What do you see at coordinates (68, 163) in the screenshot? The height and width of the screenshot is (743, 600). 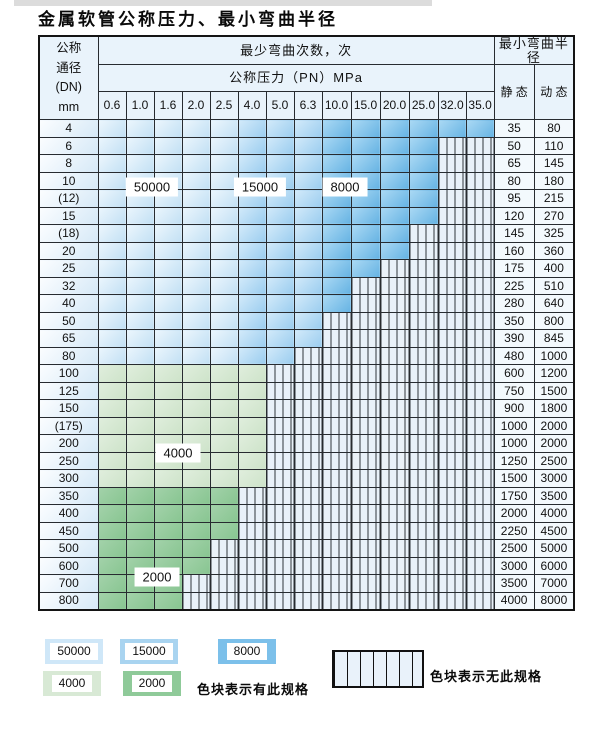 I see `dn-cell: 8` at bounding box center [68, 163].